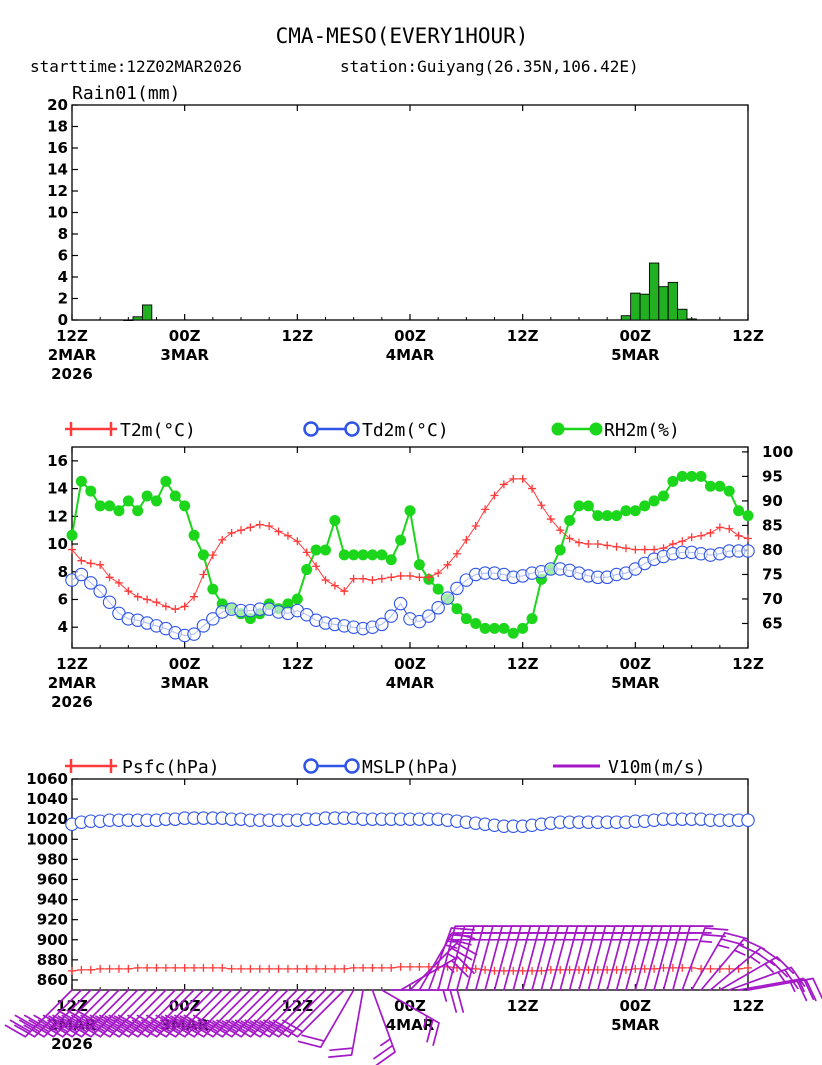 The width and height of the screenshot is (822, 1065). I want to click on y2-tick-label: 65, so click(772, 623).